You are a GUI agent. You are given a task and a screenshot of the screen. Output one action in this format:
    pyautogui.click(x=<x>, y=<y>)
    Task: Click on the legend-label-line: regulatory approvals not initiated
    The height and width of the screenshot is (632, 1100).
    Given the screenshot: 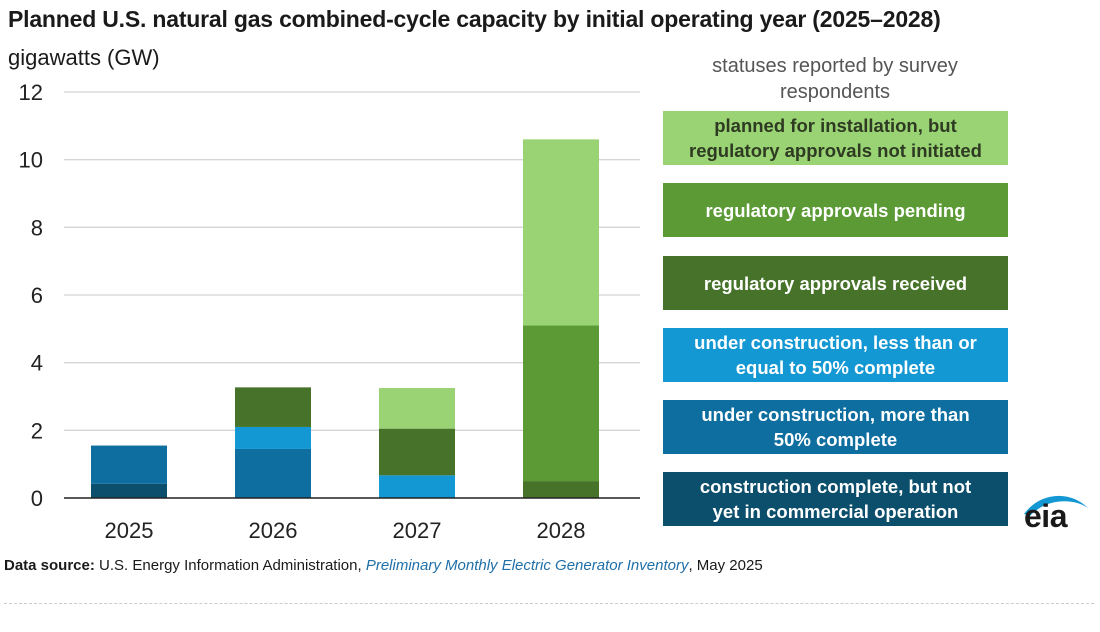 What is the action you would take?
    pyautogui.click(x=835, y=150)
    